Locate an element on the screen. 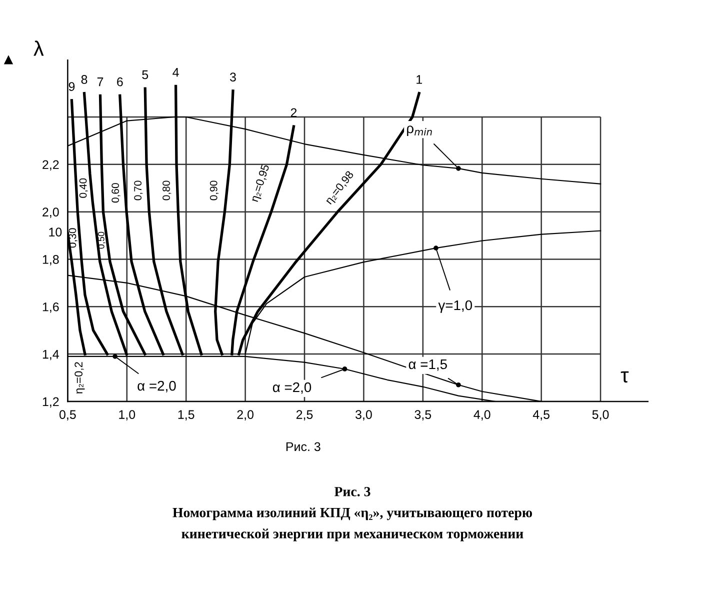  y-tick-label: 1,8 is located at coordinates (50, 260).